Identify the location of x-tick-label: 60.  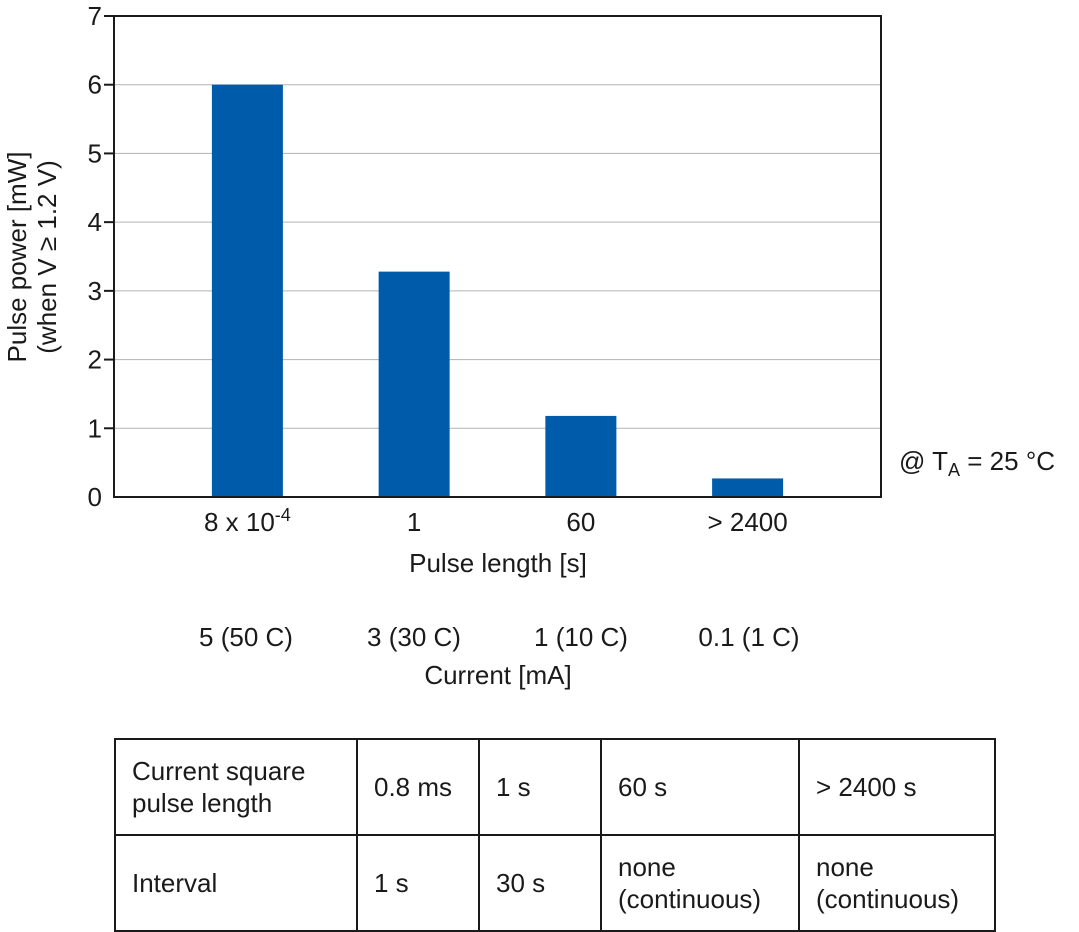
(580, 522).